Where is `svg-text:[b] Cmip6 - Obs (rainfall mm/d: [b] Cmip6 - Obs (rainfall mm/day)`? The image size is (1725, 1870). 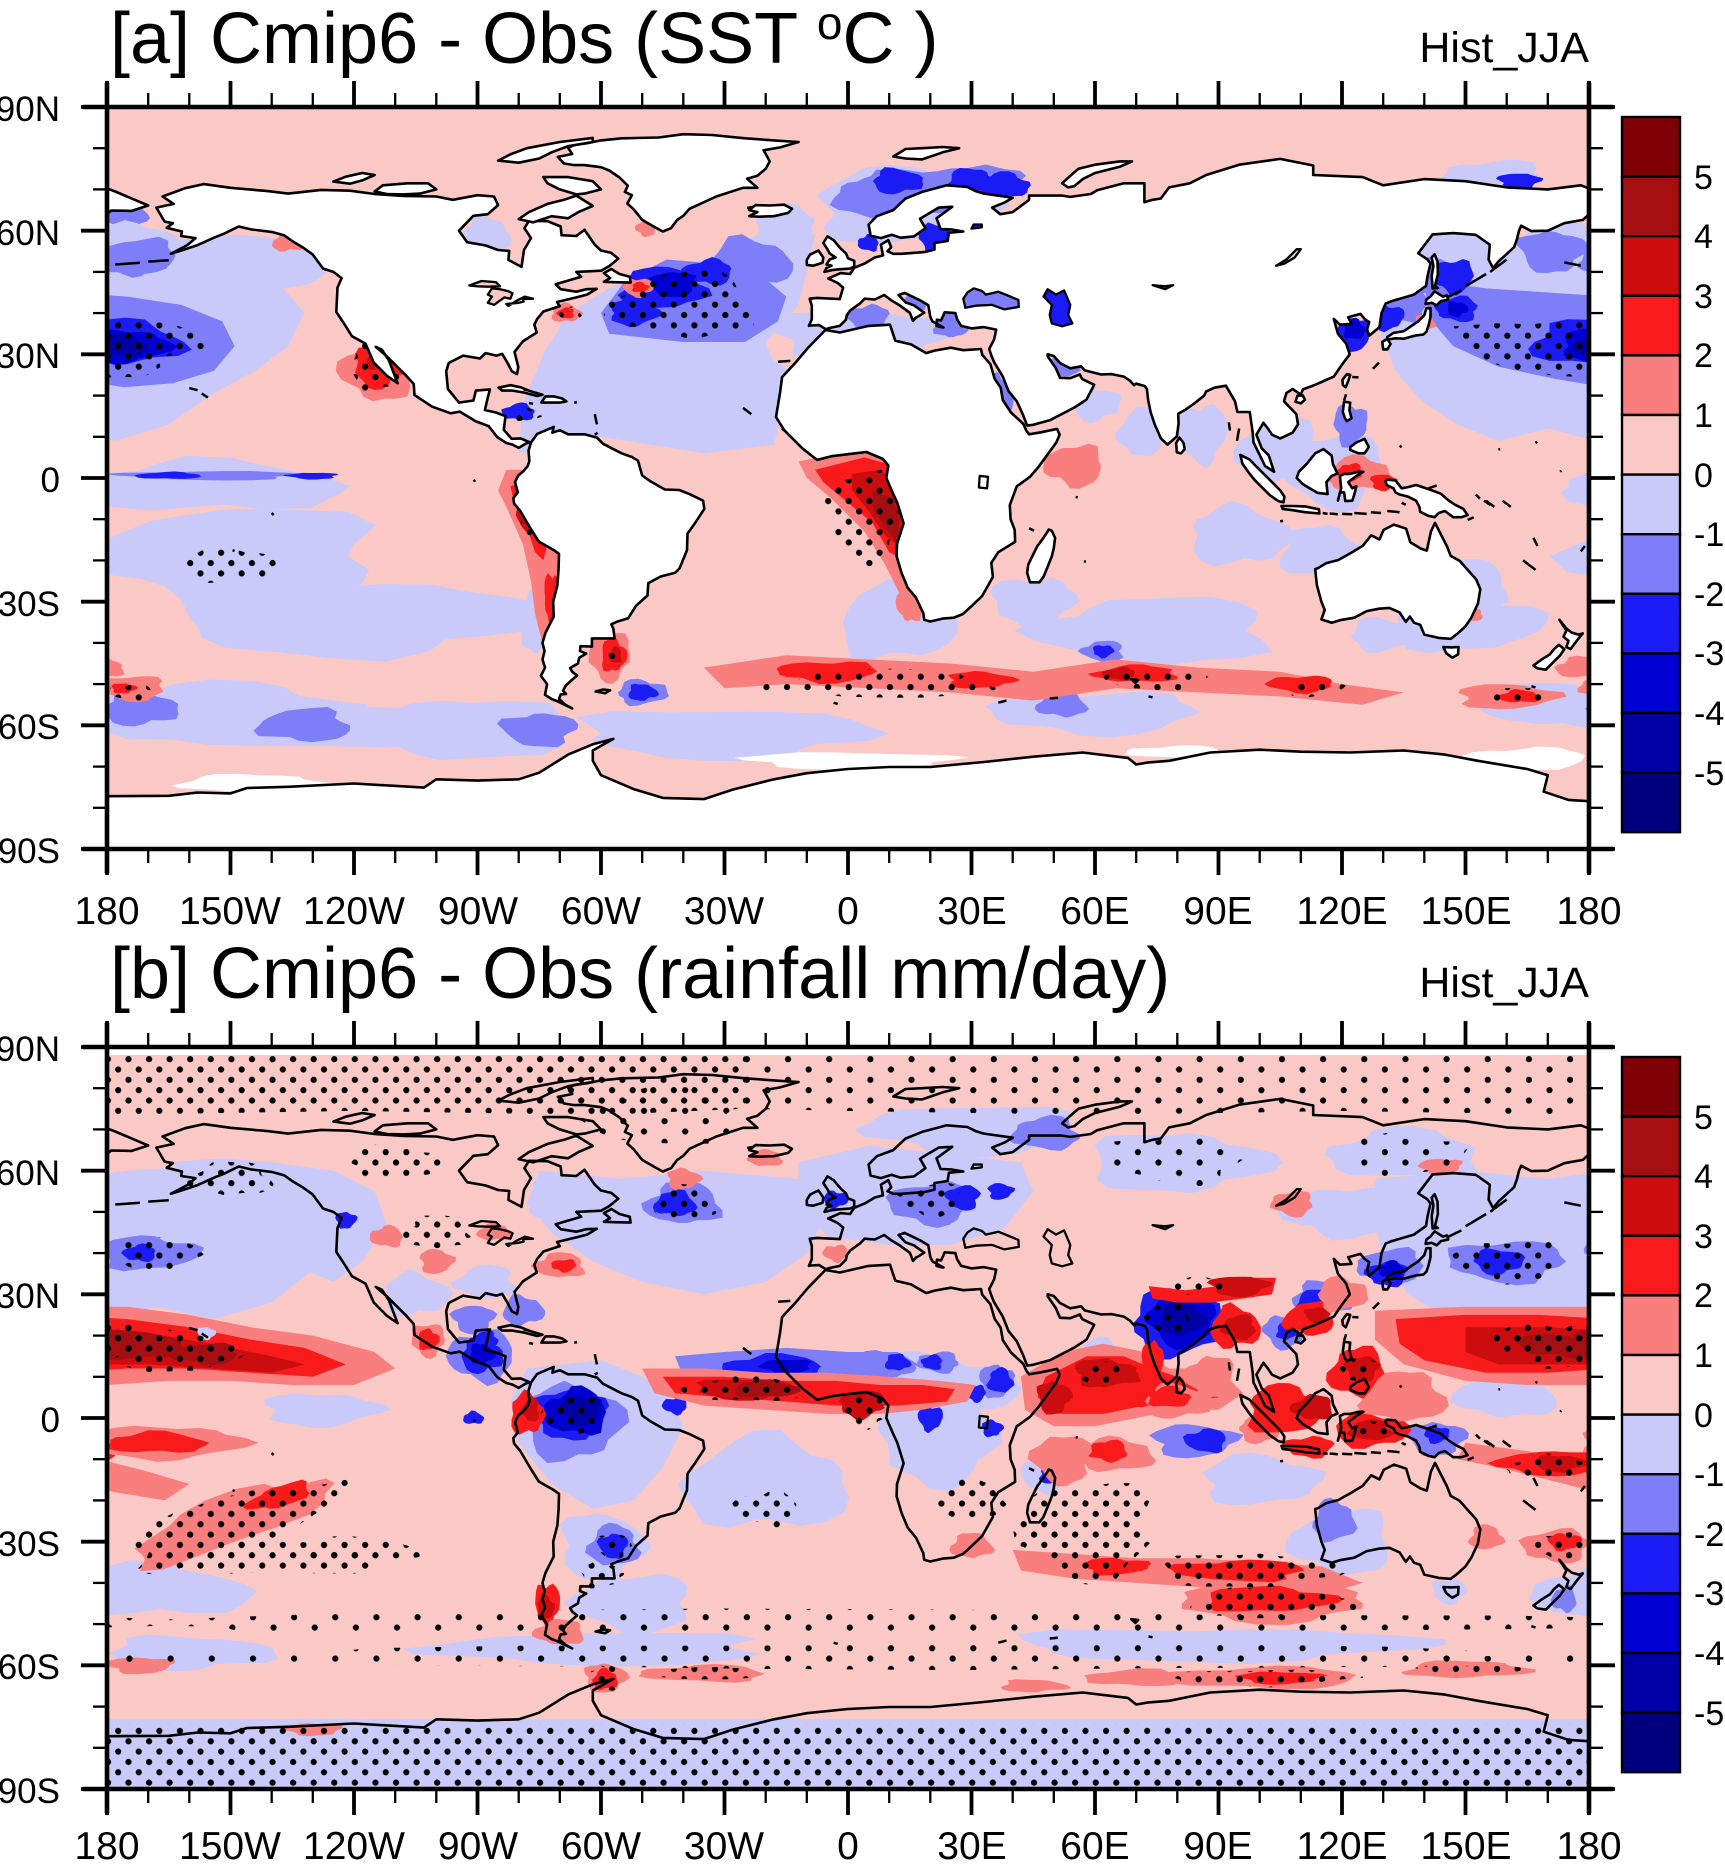
svg-text:[b] Cmip6 - Obs (rainfall mm/d: [b] Cmip6 - Obs (rainfall mm/day) is located at coordinates (640, 974).